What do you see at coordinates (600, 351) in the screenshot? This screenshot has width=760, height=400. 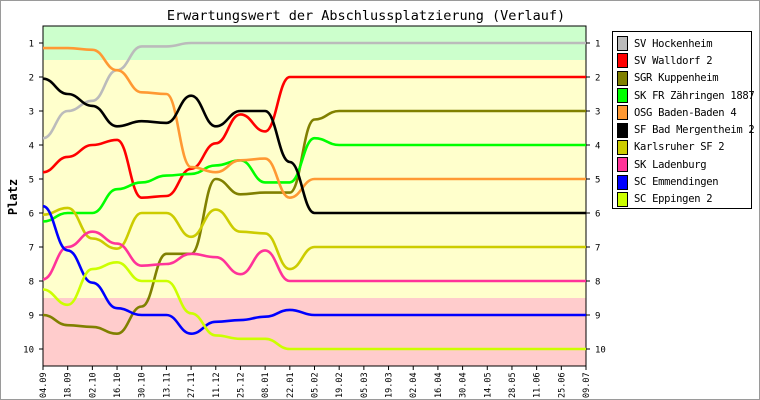 I see `y-tick-label-right: 10` at bounding box center [600, 351].